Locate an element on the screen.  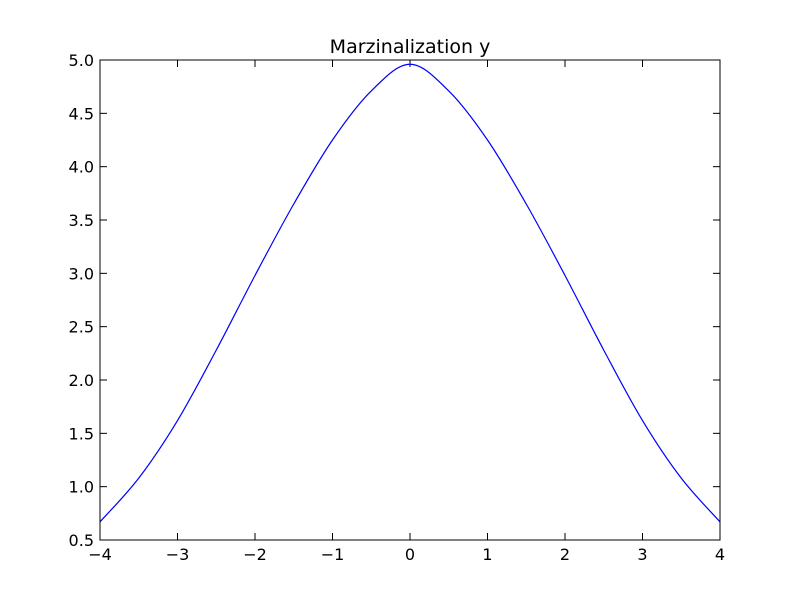
x-tick-label: −4 is located at coordinates (100, 554).